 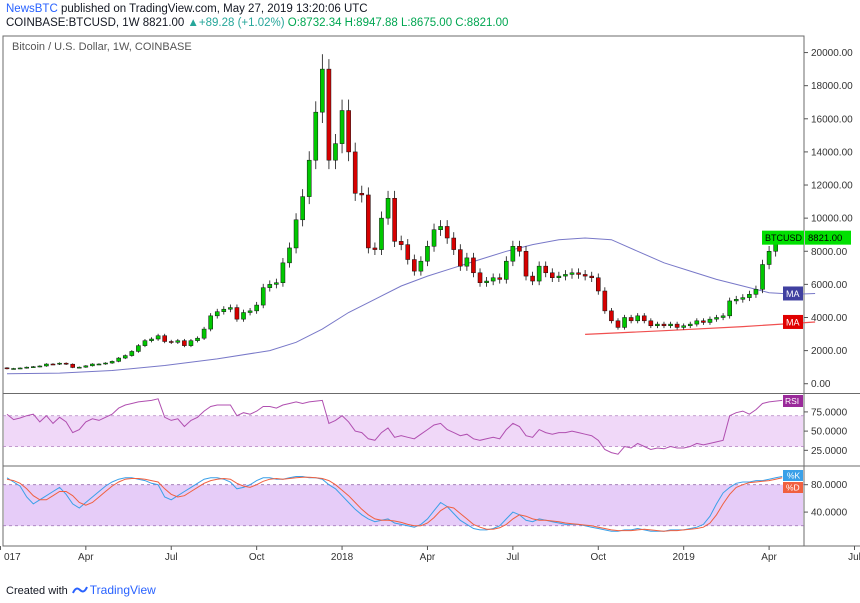 What do you see at coordinates (829, 285) in the screenshot?
I see `y-tick-label: 6000.00` at bounding box center [829, 285].